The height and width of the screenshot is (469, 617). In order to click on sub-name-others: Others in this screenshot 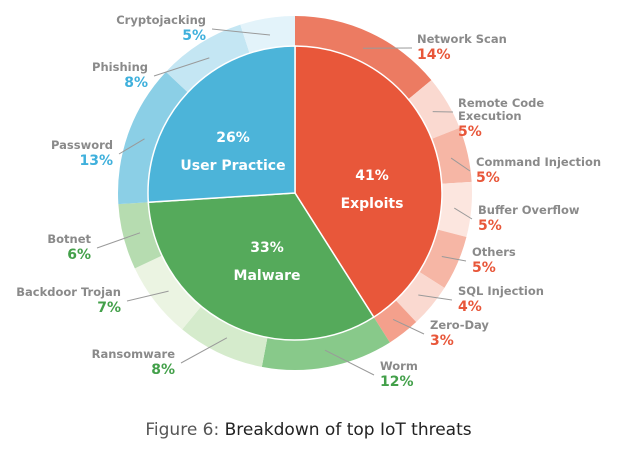, I will do `click(494, 252)`.